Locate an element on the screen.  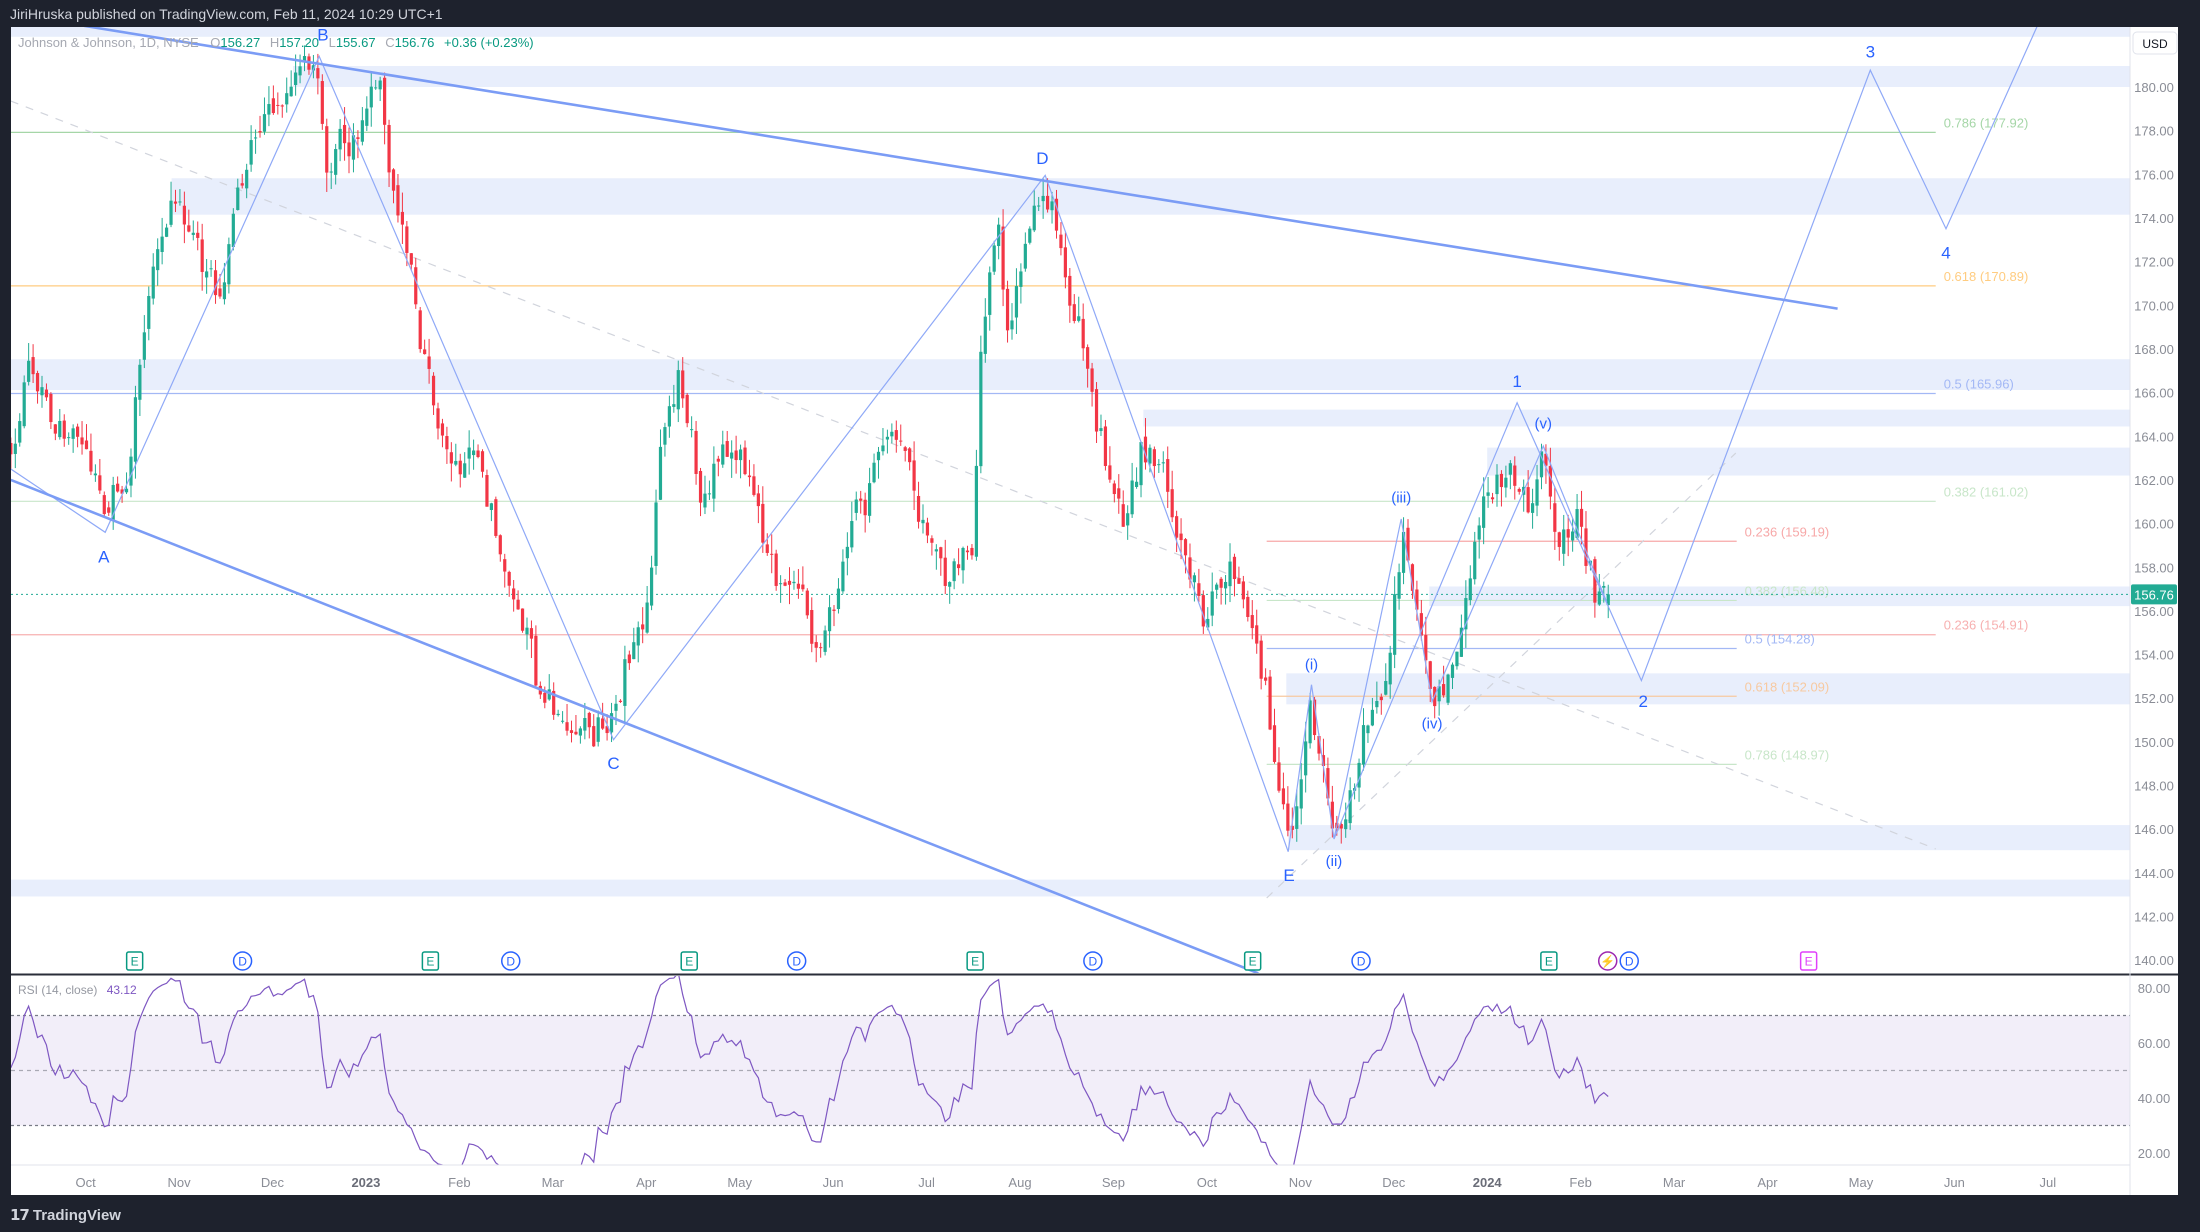
time-tick-label: Feb is located at coordinates (1580, 1182).